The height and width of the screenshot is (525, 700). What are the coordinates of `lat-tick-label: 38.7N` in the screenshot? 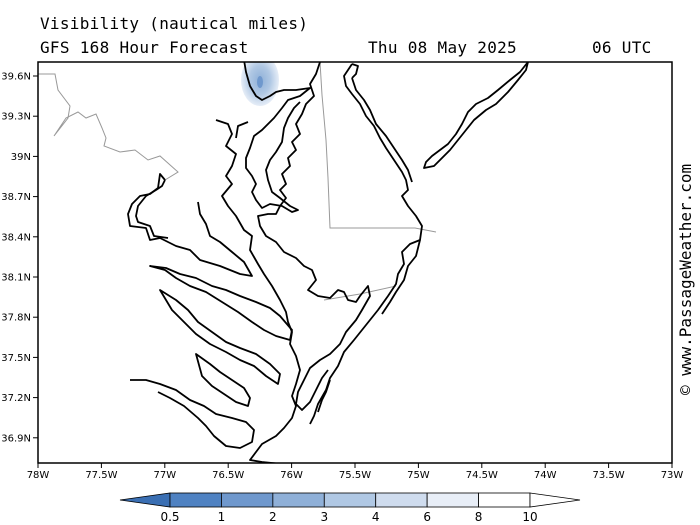 It's located at (16, 197).